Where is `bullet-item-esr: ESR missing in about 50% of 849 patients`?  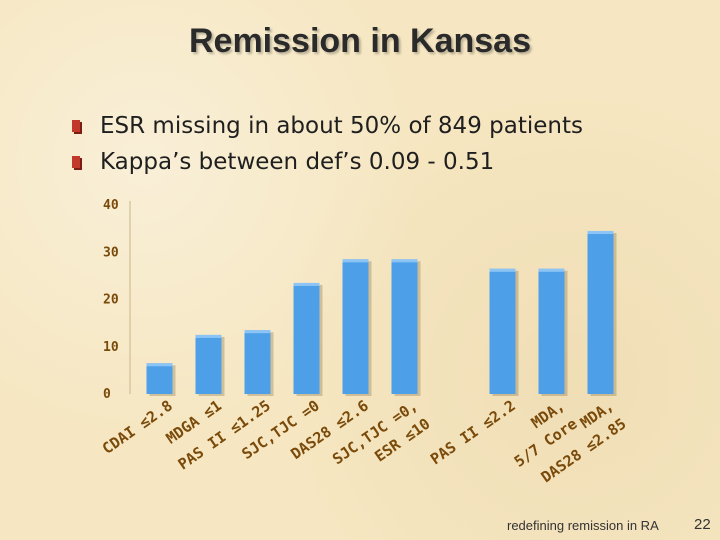
bullet-item-esr: ESR missing in about 50% of 849 patients is located at coordinates (325, 126).